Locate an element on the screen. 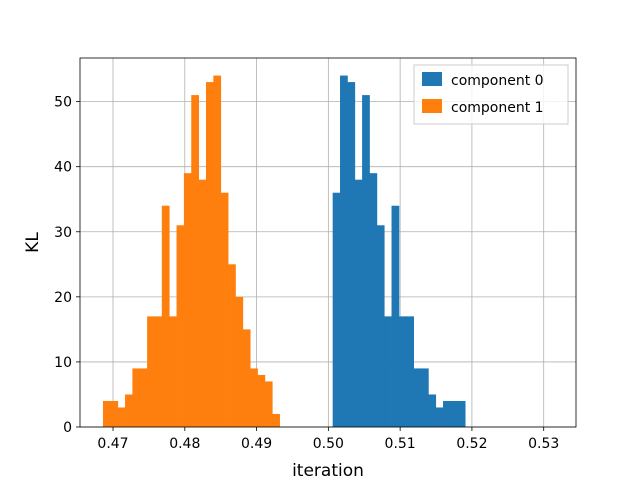 The image size is (640, 480). y-axis-ticks: 0 10 20 30 40 50 is located at coordinates (67, 265).